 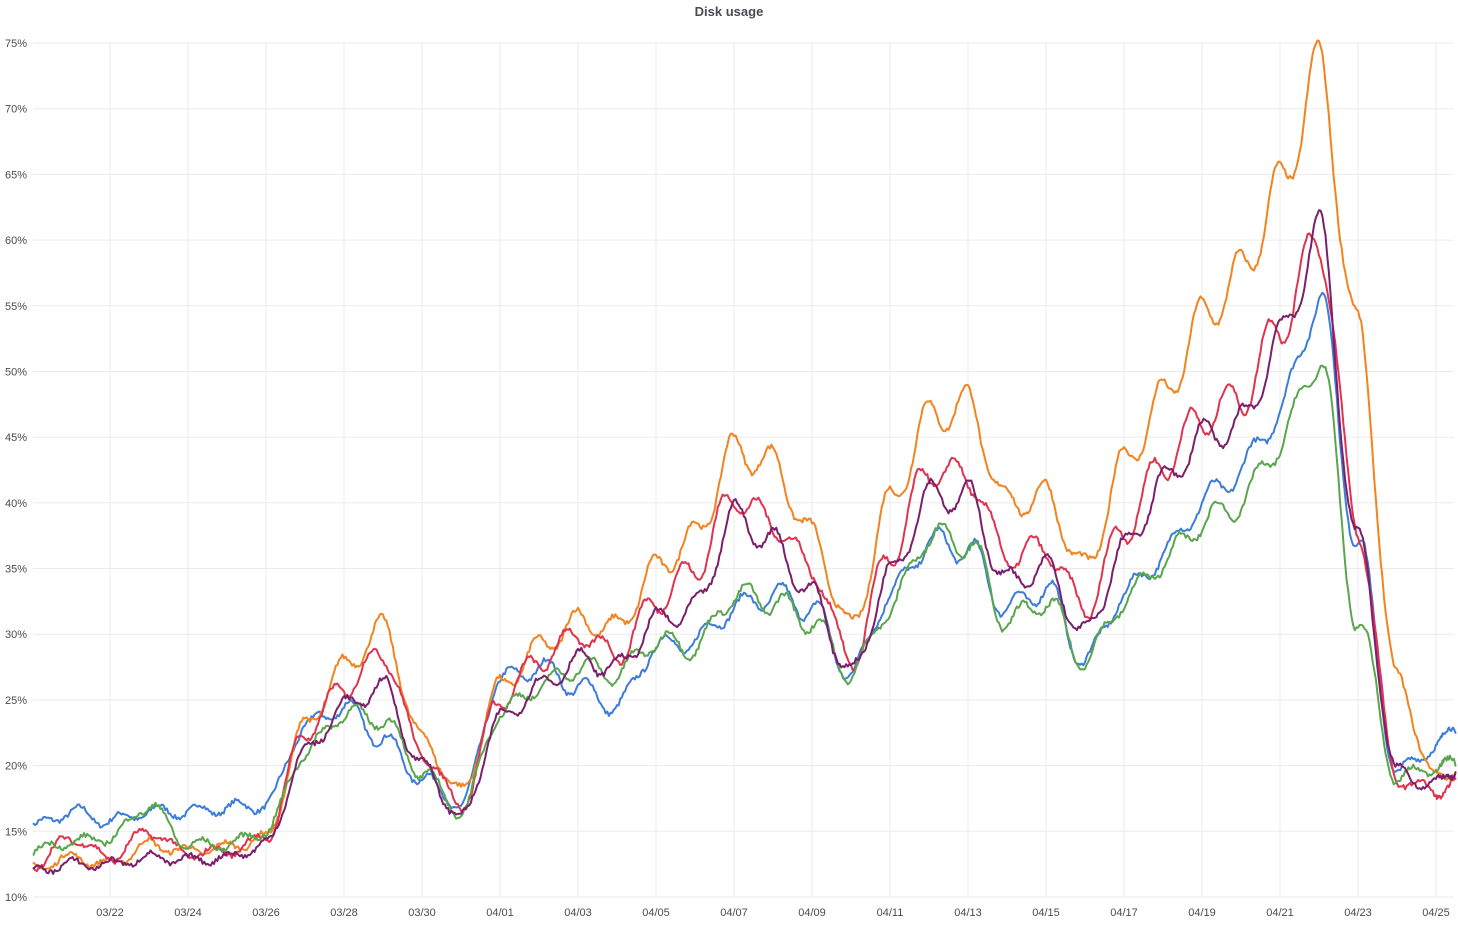 I want to click on y-tick-label: 45%, so click(x=16, y=438).